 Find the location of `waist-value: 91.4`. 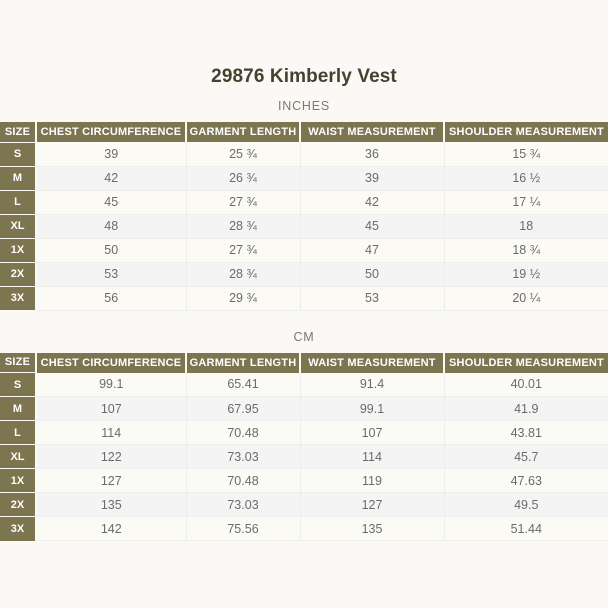

waist-value: 91.4 is located at coordinates (372, 384).